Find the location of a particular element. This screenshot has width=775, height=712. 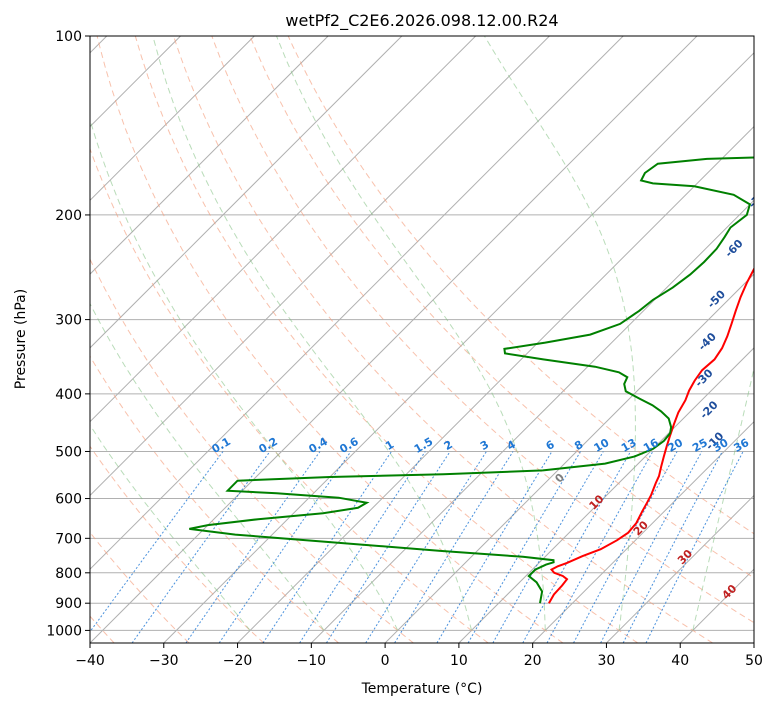

y-tick-label: 900 is located at coordinates (68, 604).